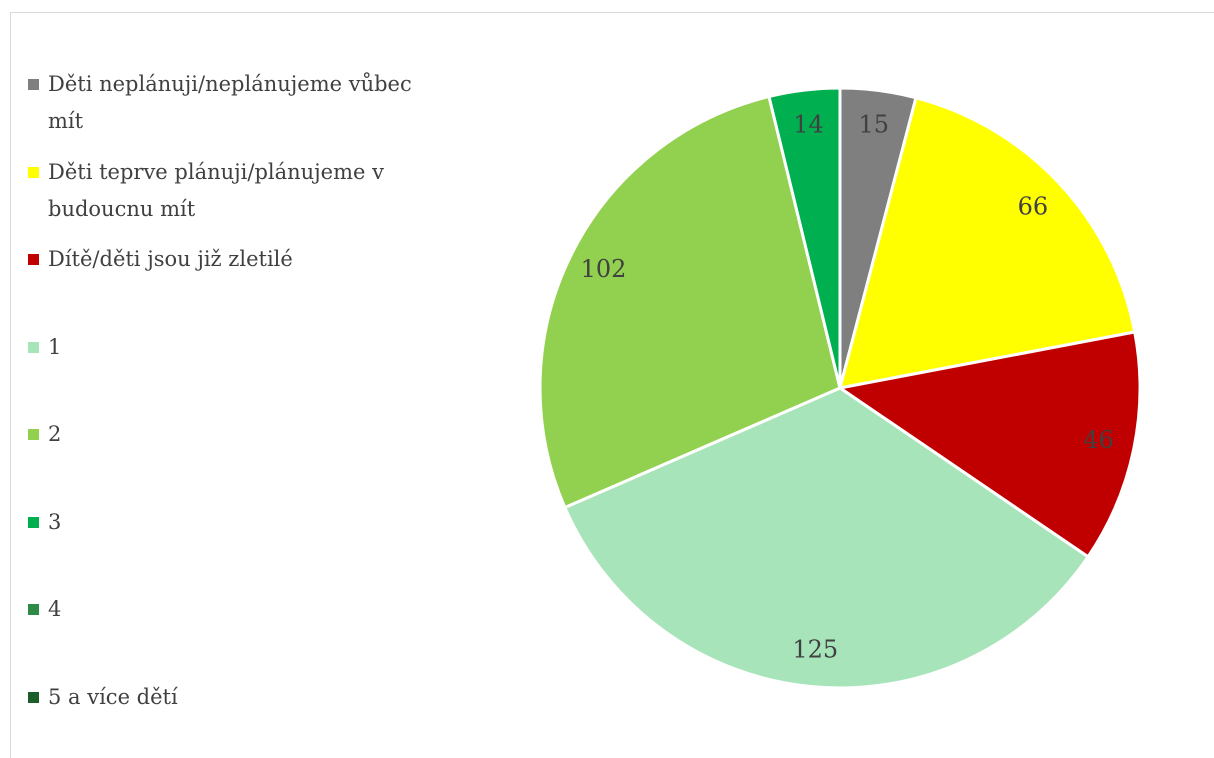  What do you see at coordinates (55, 434) in the screenshot?
I see `legend-label: 2` at bounding box center [55, 434].